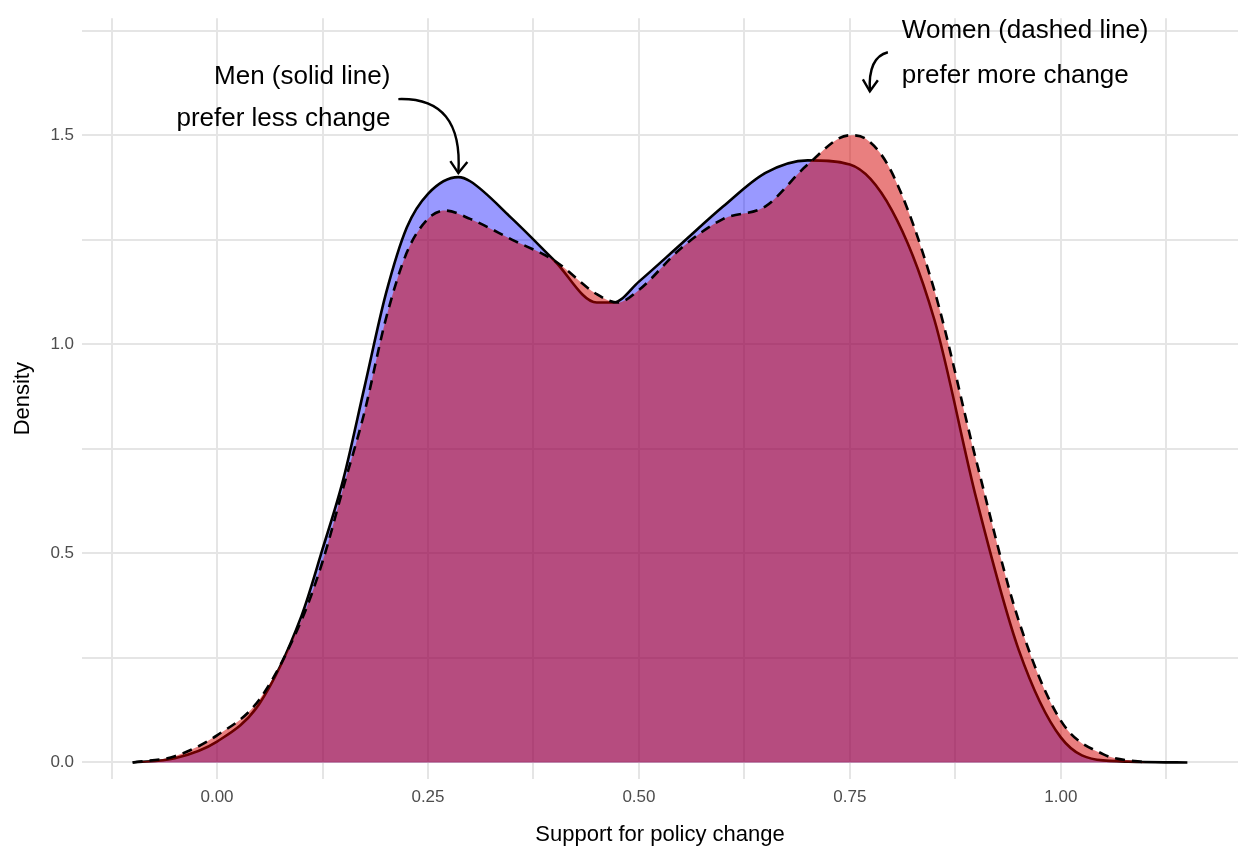  I want to click on y-tick-label: 0.5, so click(62, 553).